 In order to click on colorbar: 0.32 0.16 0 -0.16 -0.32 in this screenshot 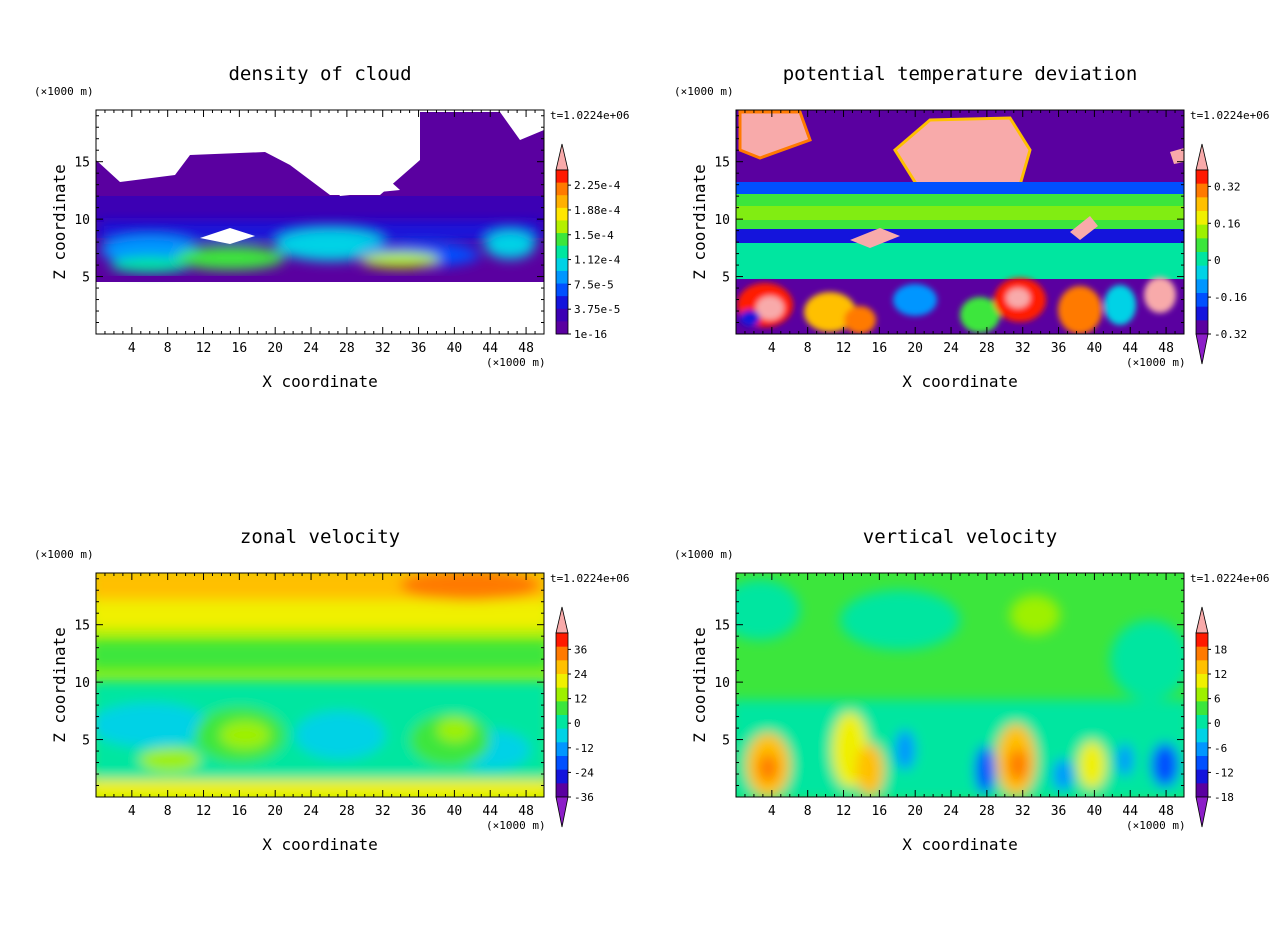, I will do `click(1221, 254)`.